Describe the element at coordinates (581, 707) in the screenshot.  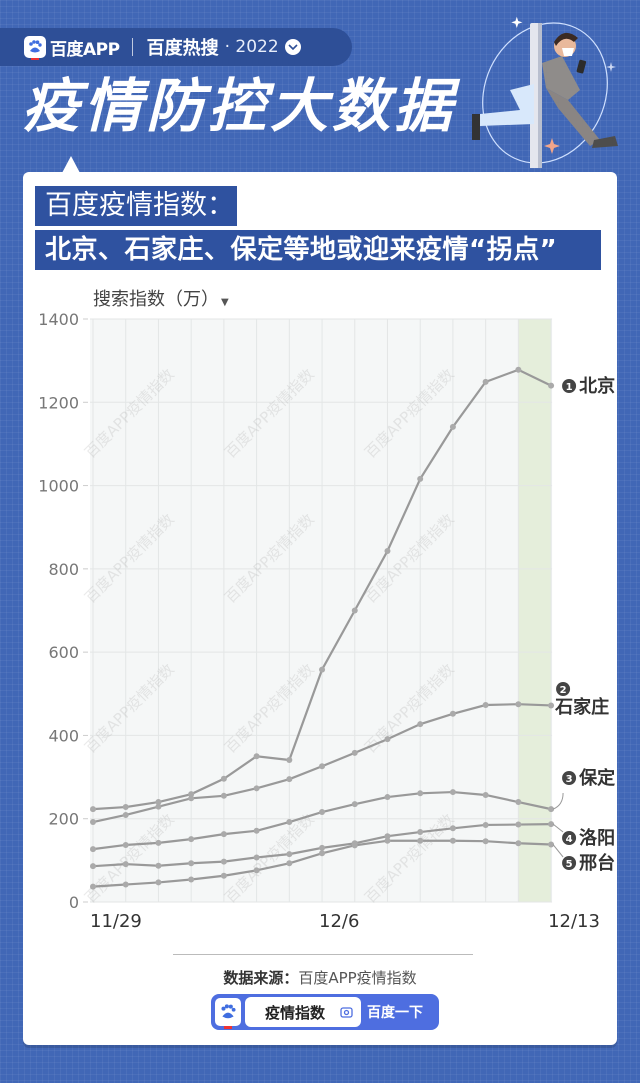
I see `series-label: 石家庄` at that location.